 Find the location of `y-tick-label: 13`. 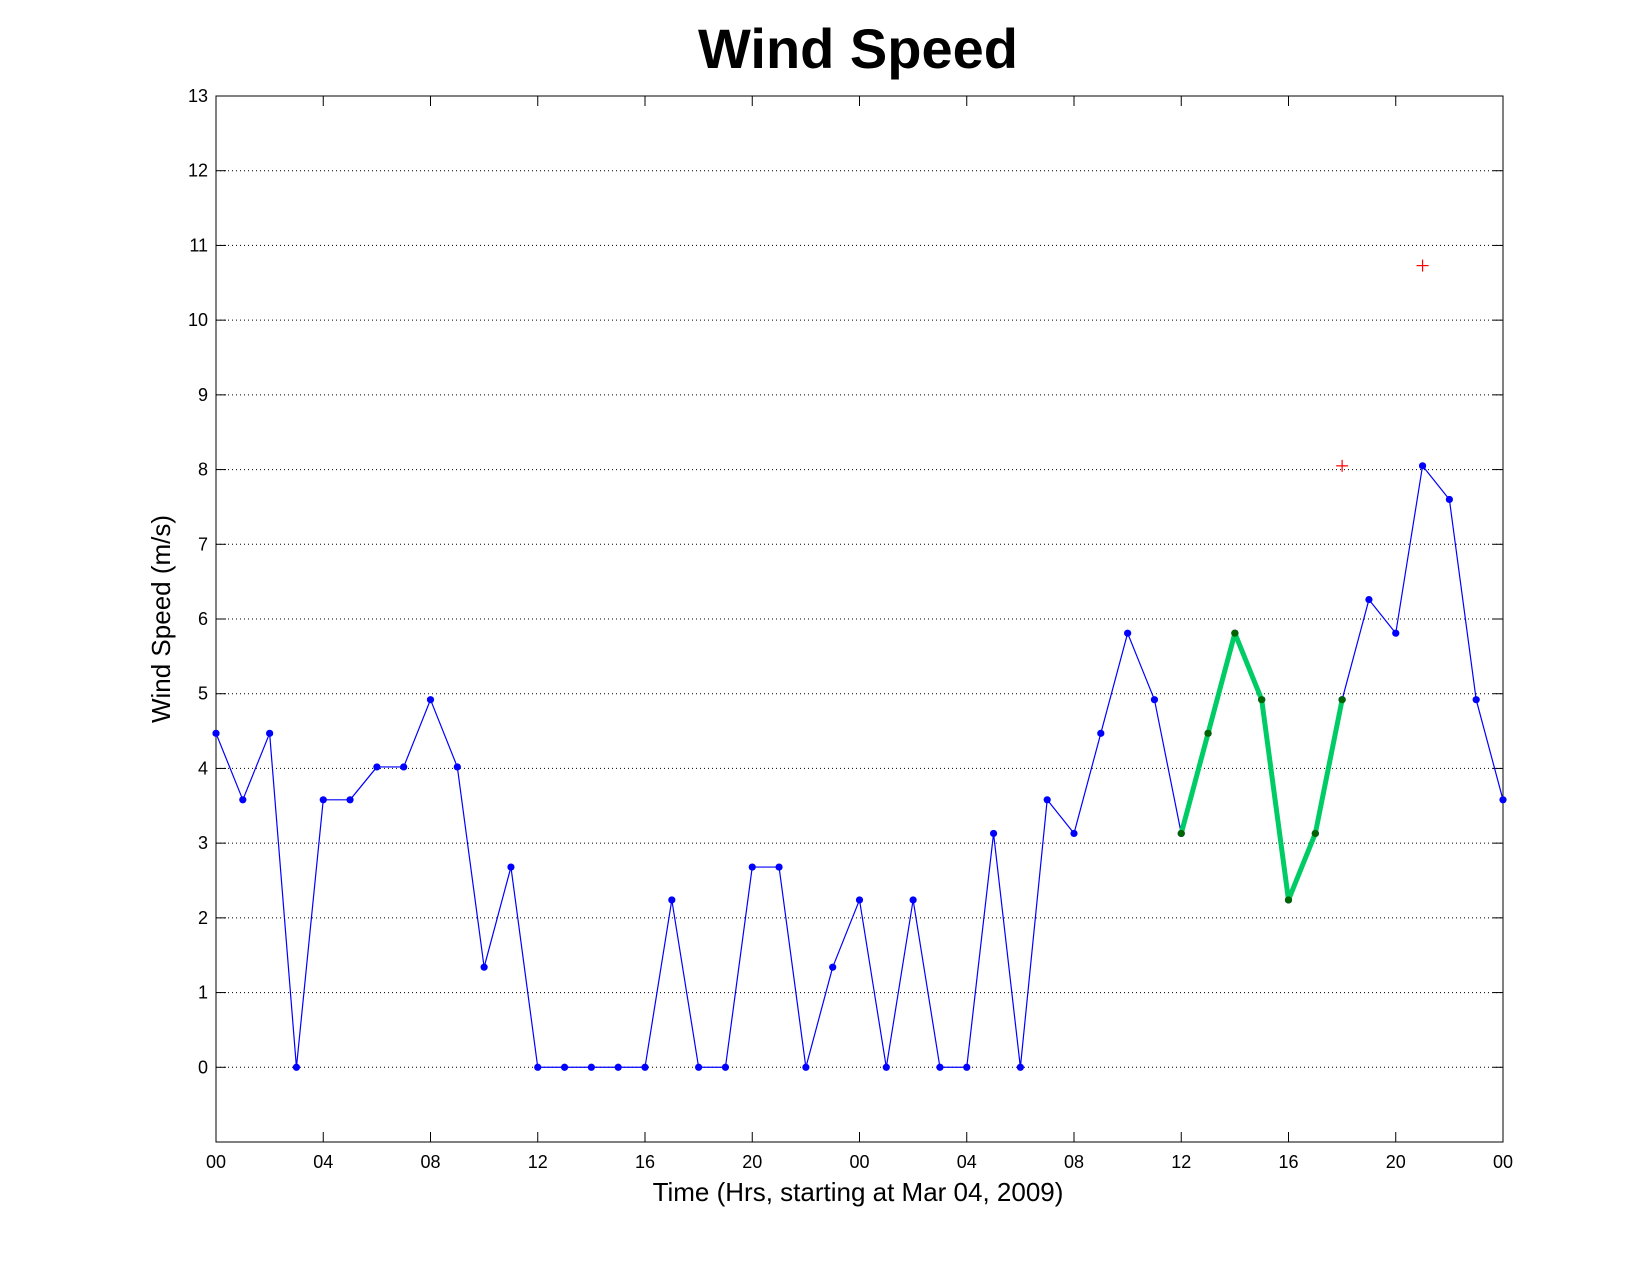

y-tick-label: 13 is located at coordinates (198, 96).